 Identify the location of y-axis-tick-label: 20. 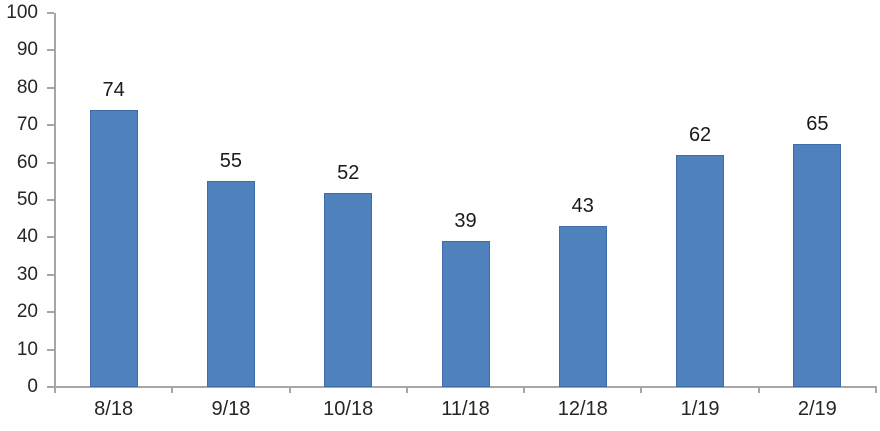
(27, 312).